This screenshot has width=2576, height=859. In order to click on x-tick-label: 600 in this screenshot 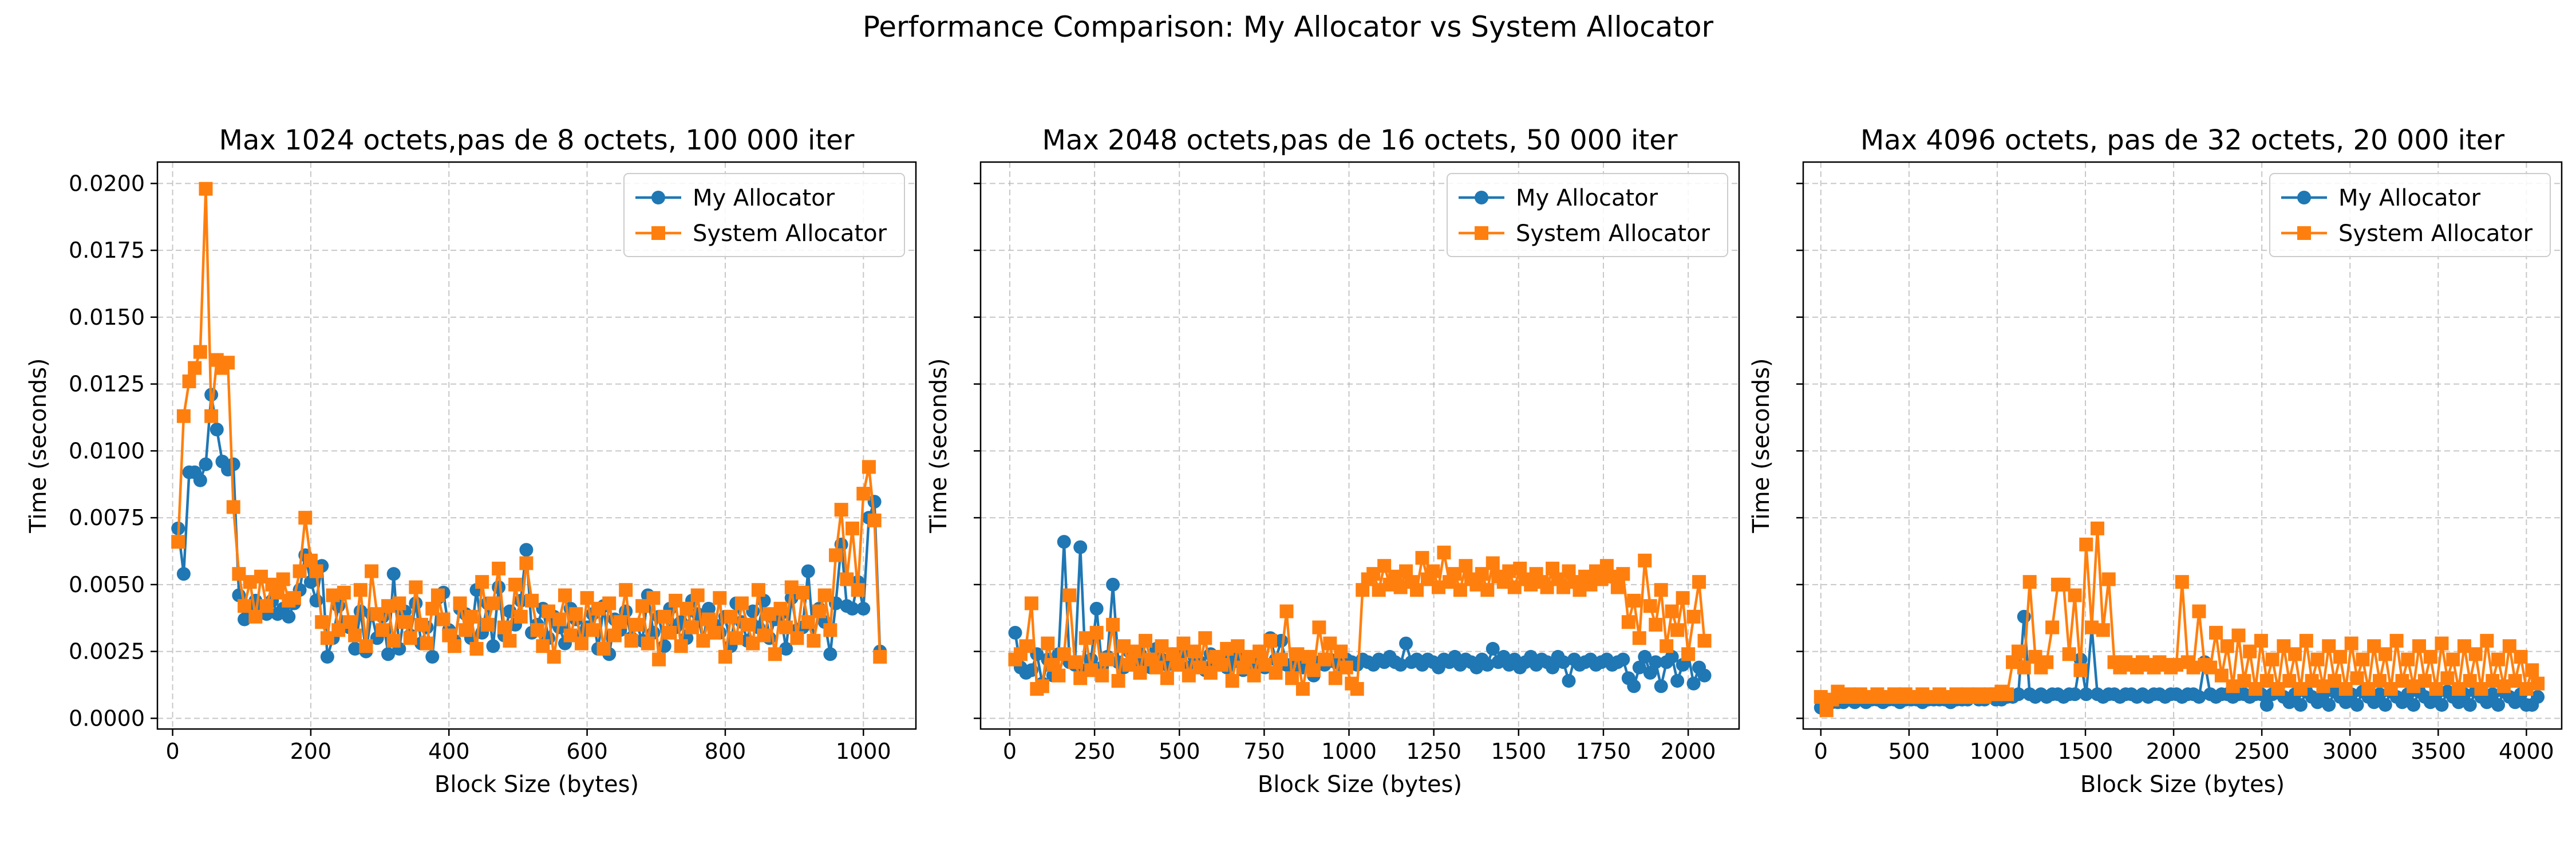, I will do `click(587, 751)`.